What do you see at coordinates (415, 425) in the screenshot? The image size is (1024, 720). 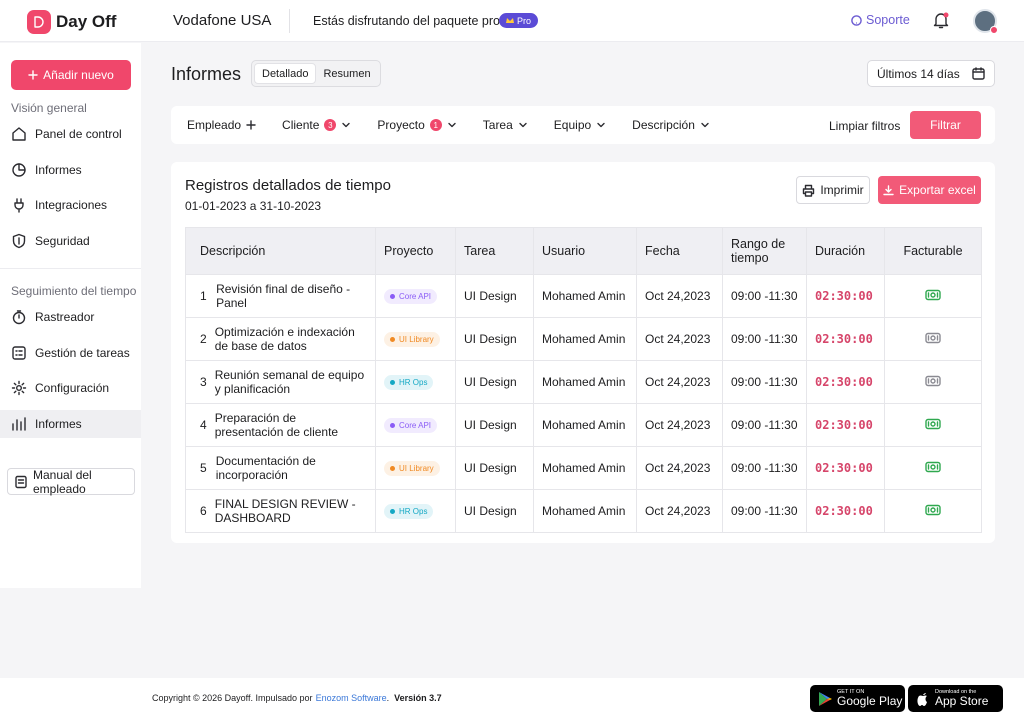 I see `project-label: Core API` at bounding box center [415, 425].